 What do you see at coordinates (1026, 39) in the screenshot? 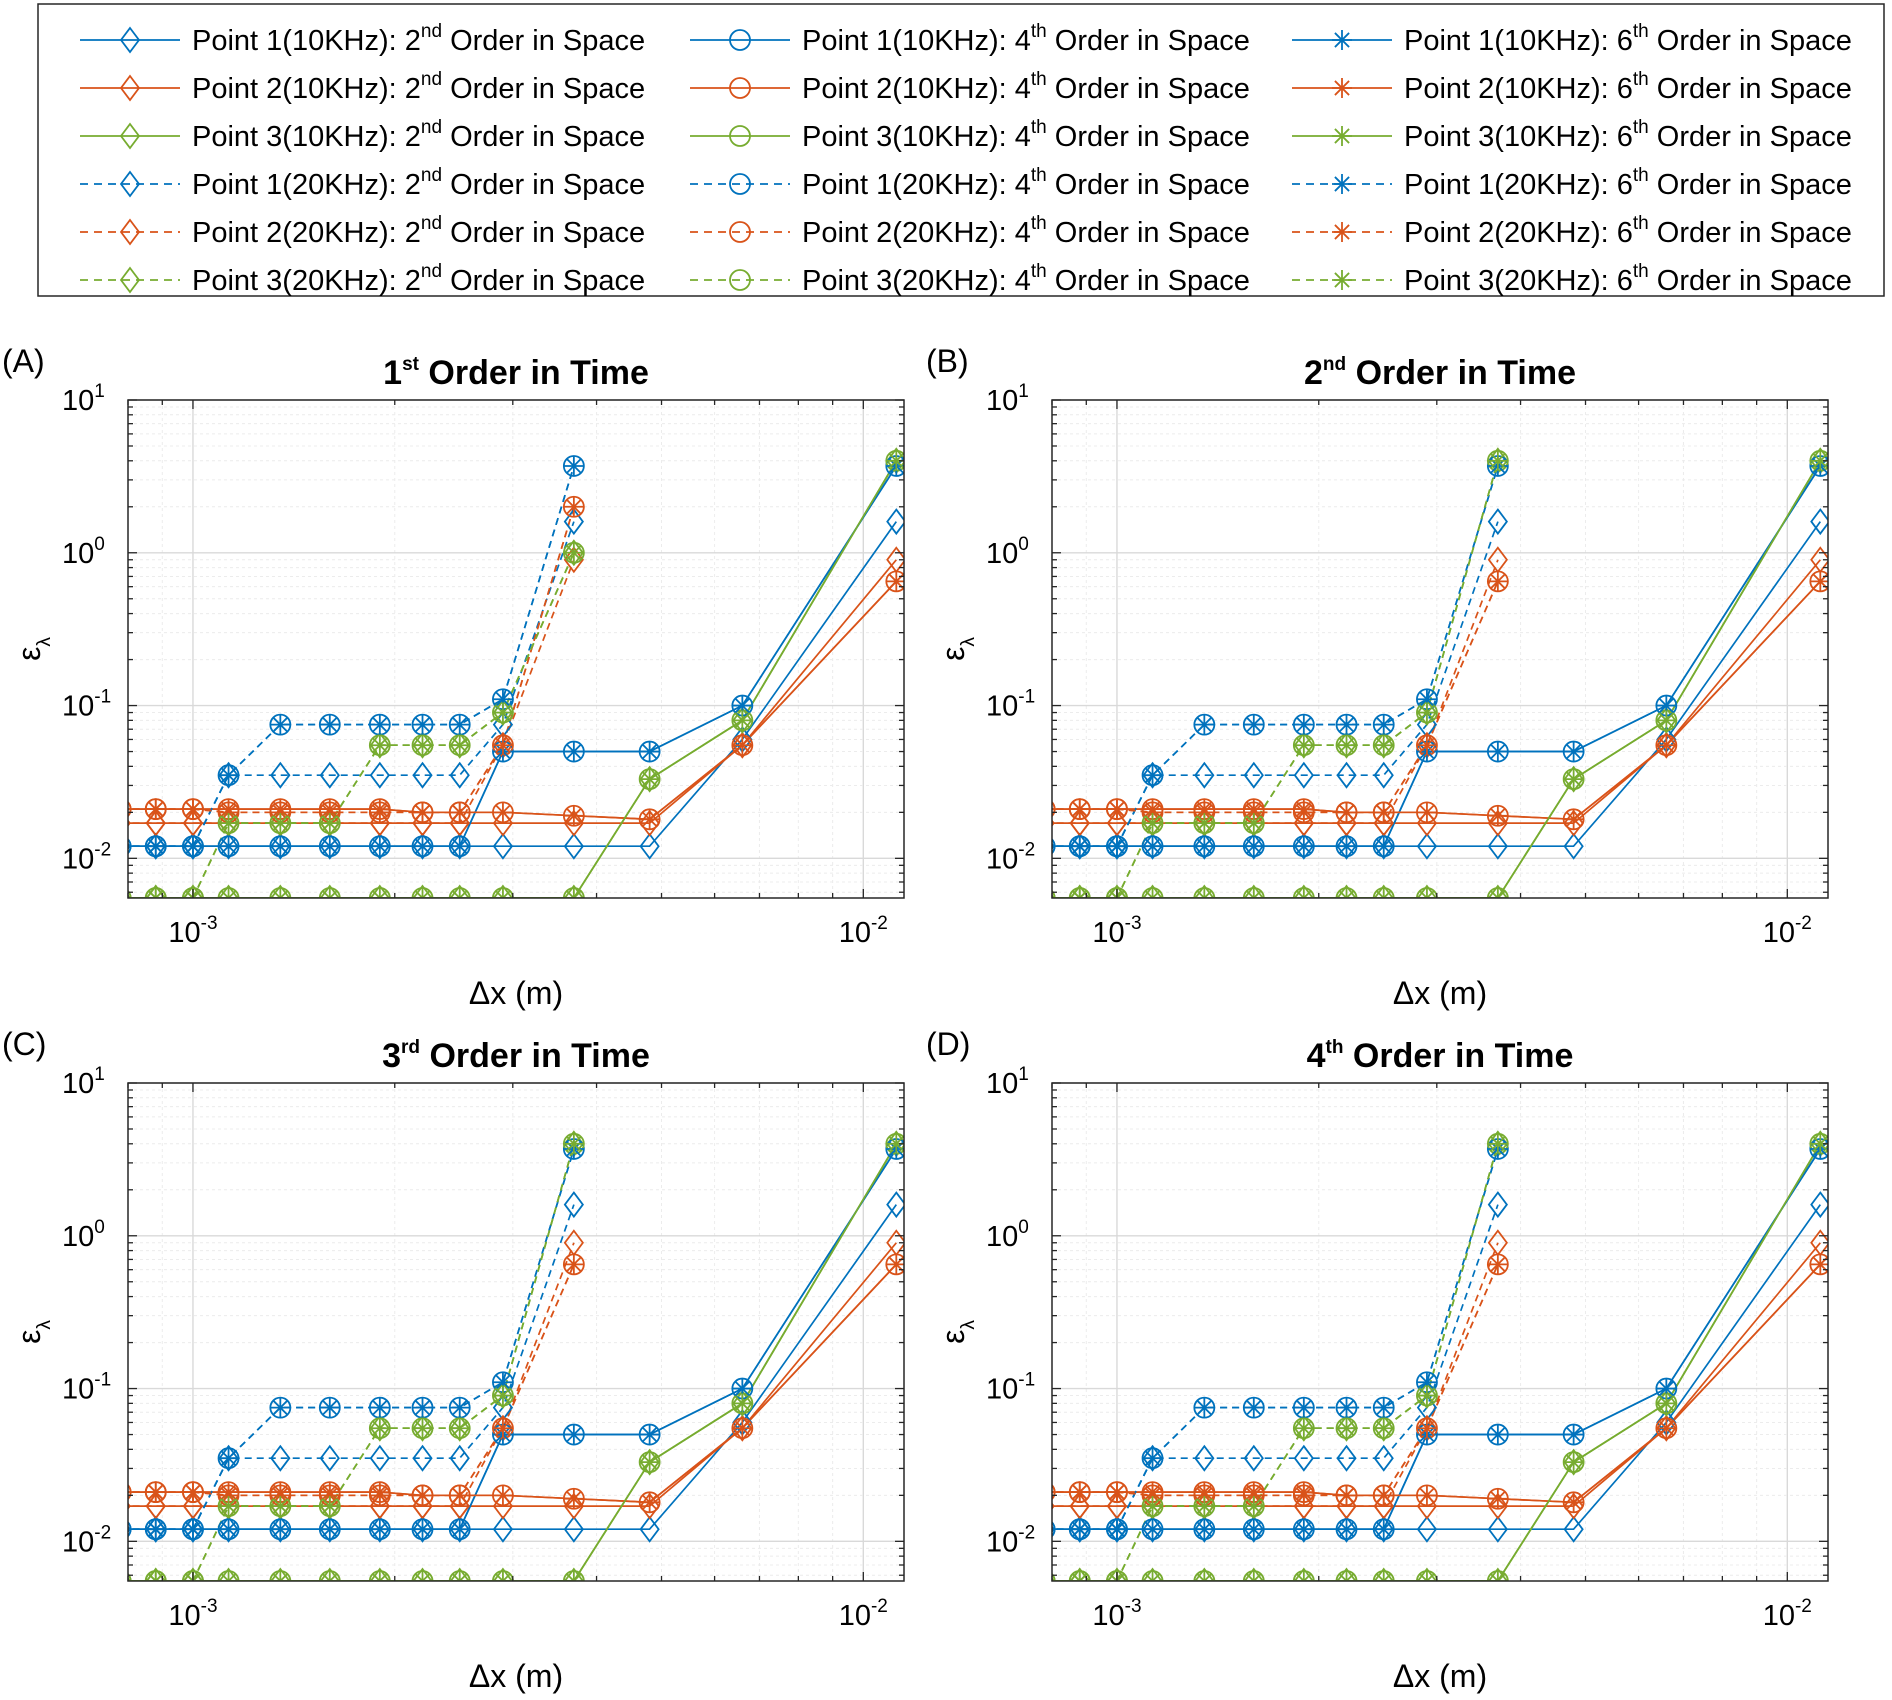
I see `legend-label: Point 1(10KHz): 4th Order in Space` at bounding box center [1026, 39].